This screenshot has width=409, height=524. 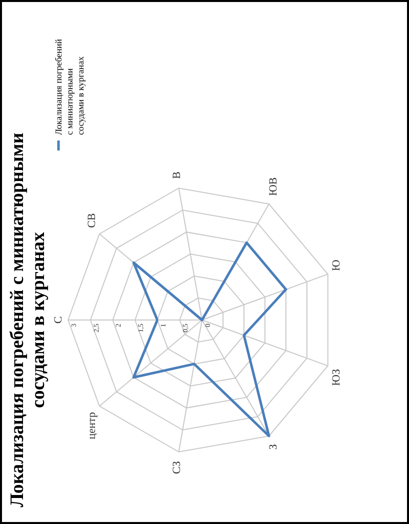 What do you see at coordinates (336, 265) in the screenshot?
I see `spoke-label: Ю` at bounding box center [336, 265].